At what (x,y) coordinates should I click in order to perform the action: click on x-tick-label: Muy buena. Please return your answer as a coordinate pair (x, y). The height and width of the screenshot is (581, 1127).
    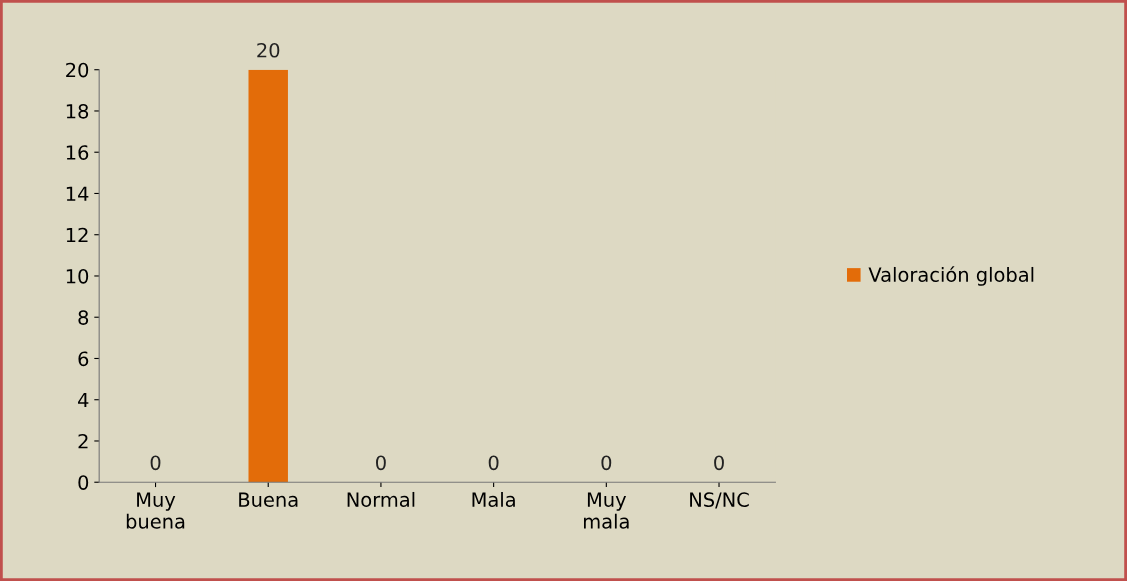
    Looking at the image, I should click on (155, 510).